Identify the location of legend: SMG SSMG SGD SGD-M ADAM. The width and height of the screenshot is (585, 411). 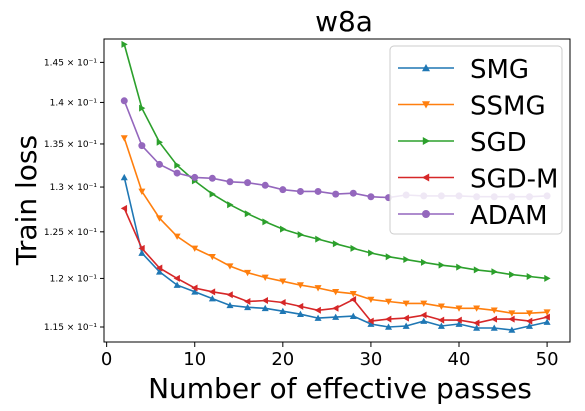
(476, 140).